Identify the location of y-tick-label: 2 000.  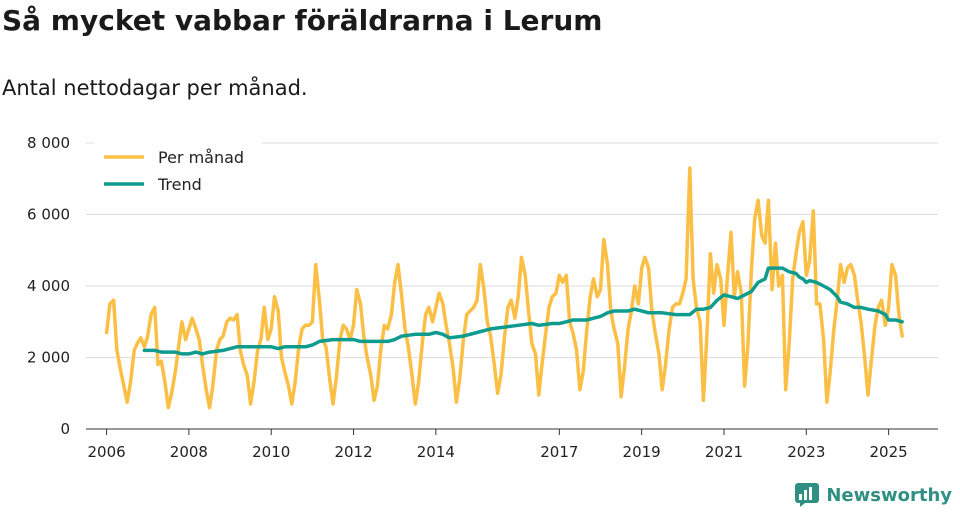
(48, 358).